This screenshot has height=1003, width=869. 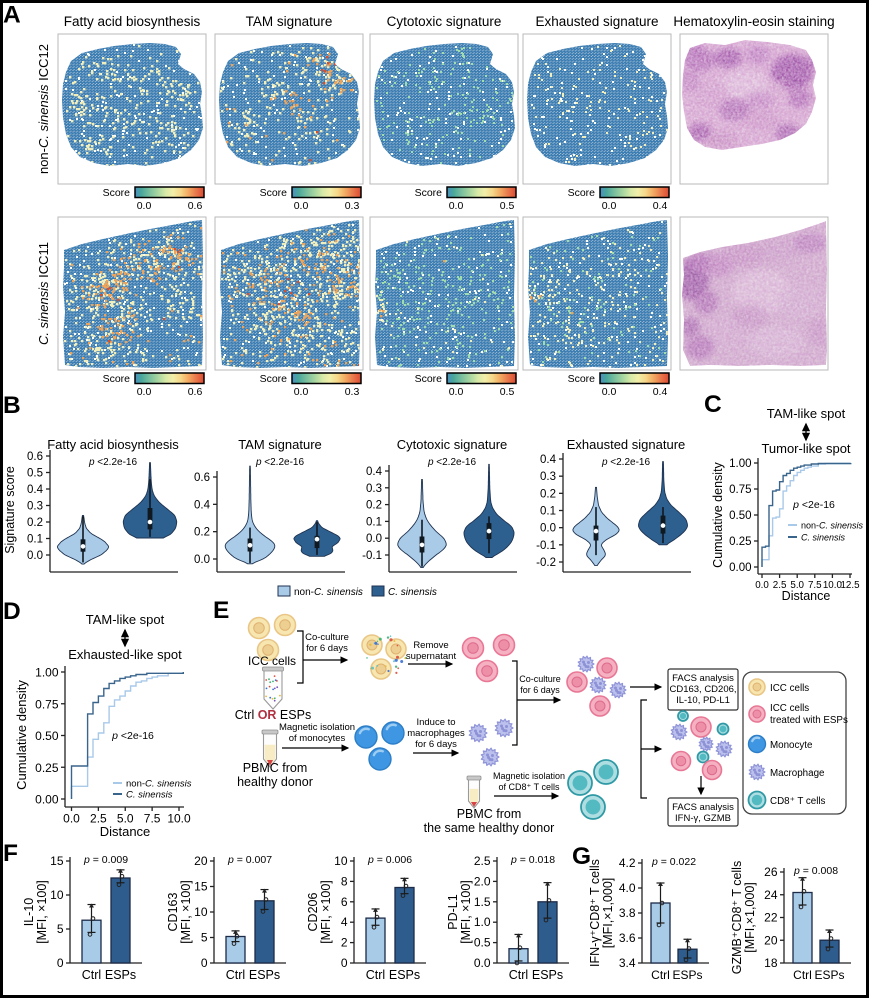 I want to click on svg-text: p = 0.008, so click(x=815, y=871).